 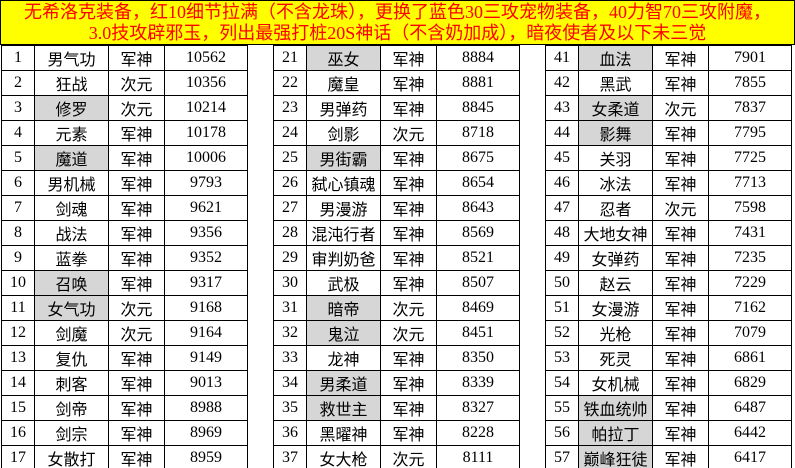 I want to click on rank-cell: 26, so click(x=290, y=183).